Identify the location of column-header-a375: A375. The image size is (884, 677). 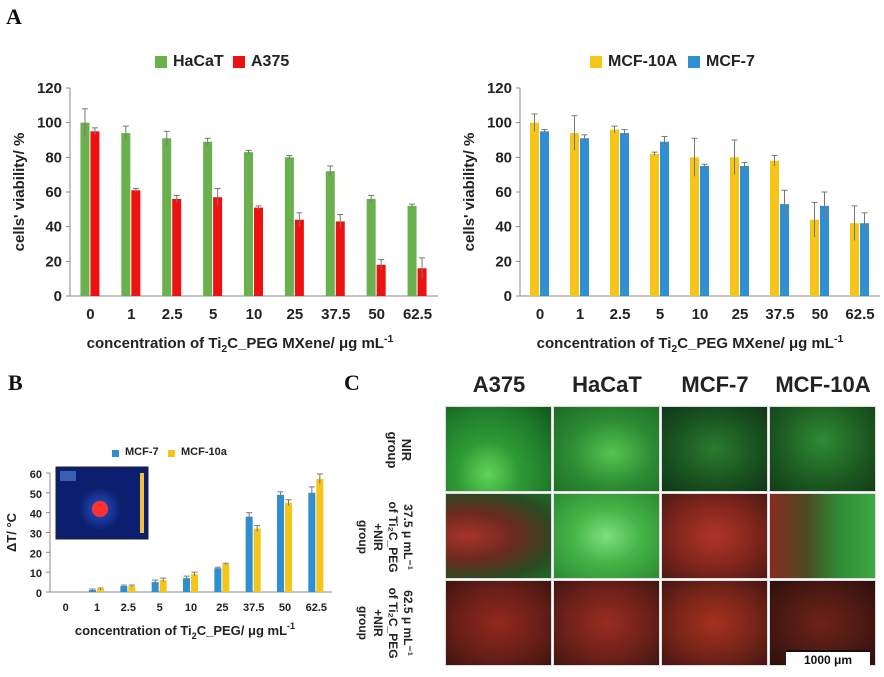
(499, 384).